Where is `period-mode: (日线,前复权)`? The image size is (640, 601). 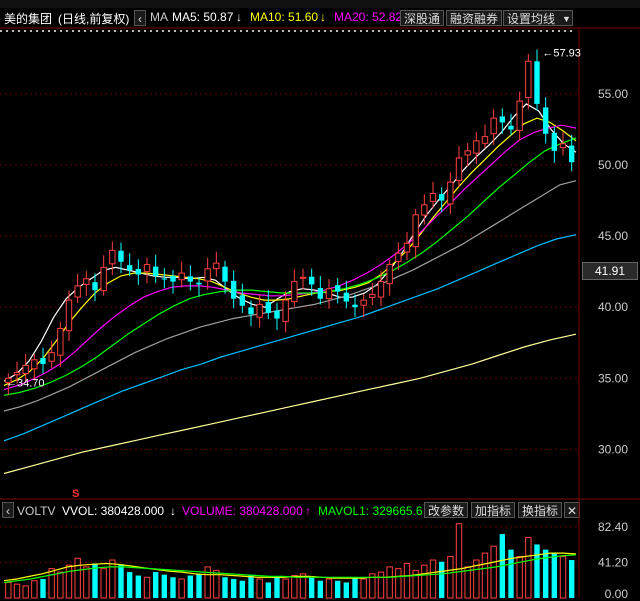
period-mode: (日线,前复权) is located at coordinates (94, 19).